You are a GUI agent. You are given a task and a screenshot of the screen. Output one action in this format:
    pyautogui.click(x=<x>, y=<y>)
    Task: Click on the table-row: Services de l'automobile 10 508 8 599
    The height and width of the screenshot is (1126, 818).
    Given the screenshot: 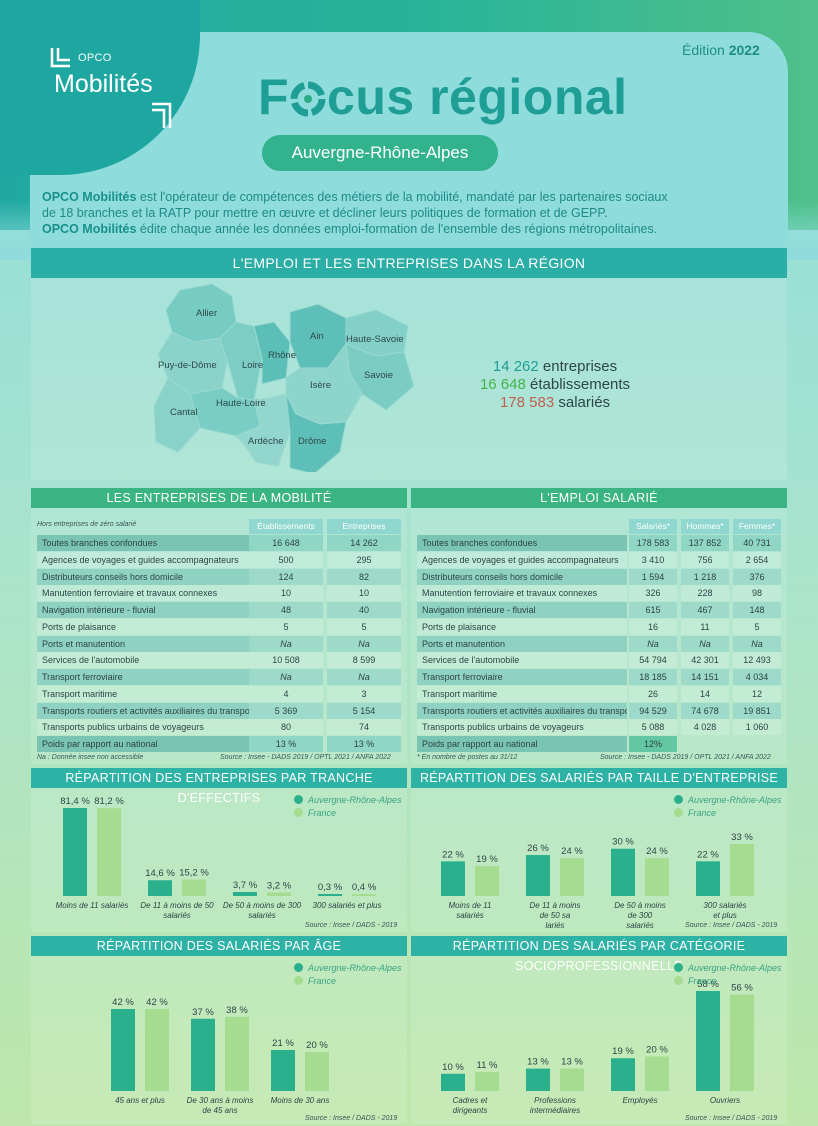 What is the action you would take?
    pyautogui.click(x=220, y=660)
    